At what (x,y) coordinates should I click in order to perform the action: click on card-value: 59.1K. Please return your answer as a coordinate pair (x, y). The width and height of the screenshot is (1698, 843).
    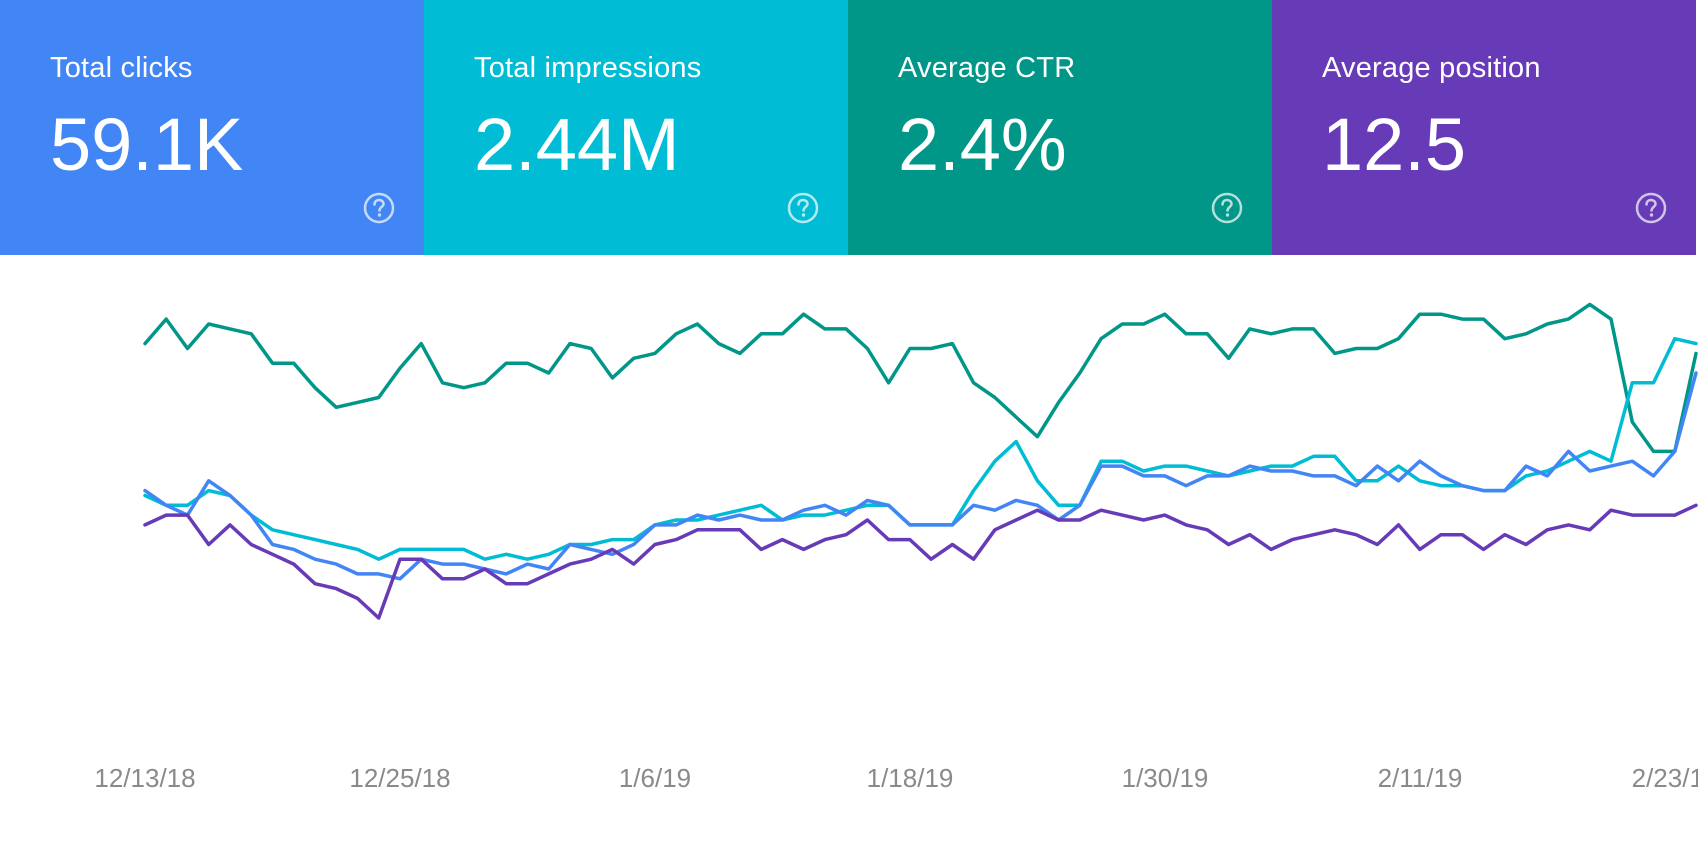
    Looking at the image, I should click on (147, 144).